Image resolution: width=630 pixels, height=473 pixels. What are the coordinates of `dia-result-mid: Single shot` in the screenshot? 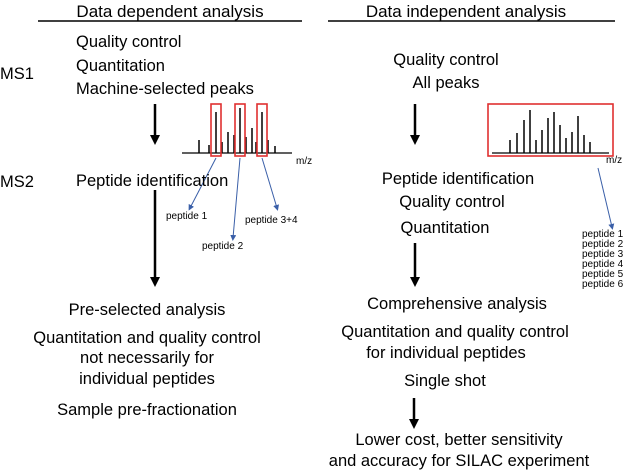 It's located at (445, 381).